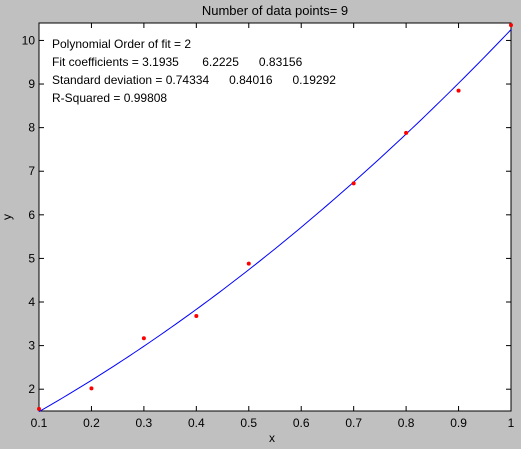 The image size is (521, 449). Describe the element at coordinates (31, 389) in the screenshot. I see `y-tick-label: 2` at that location.